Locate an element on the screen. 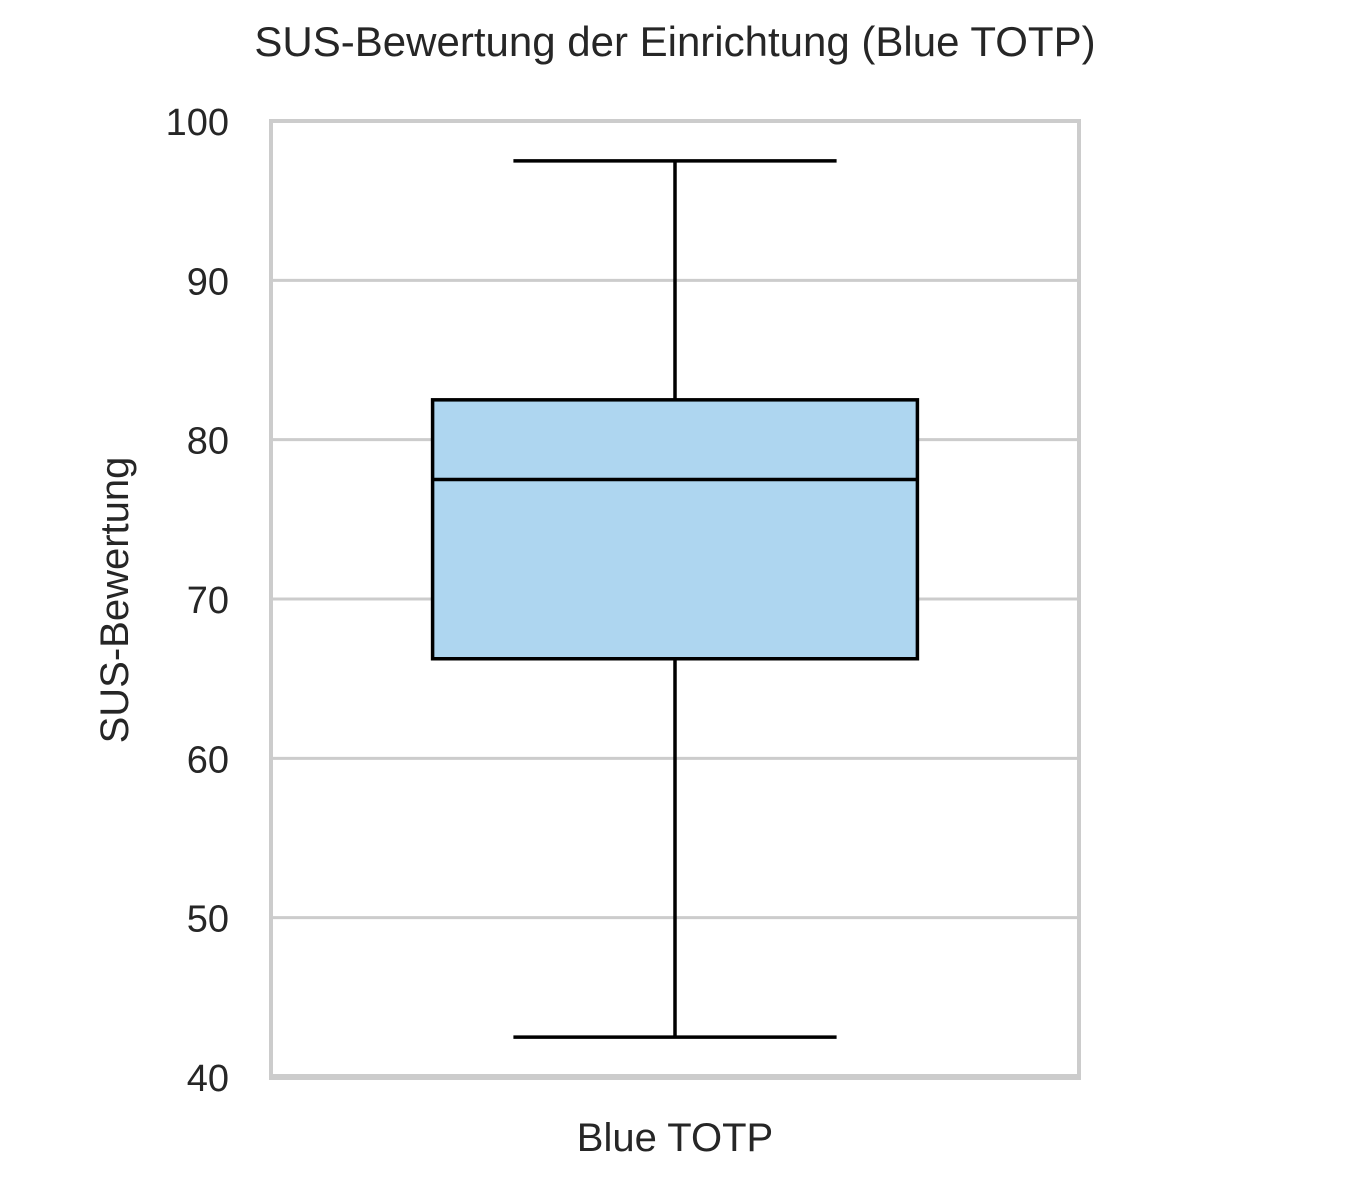 The width and height of the screenshot is (1350, 1200). y-tick-labels: 40 50 60 70 80 90 100 is located at coordinates (197, 601).